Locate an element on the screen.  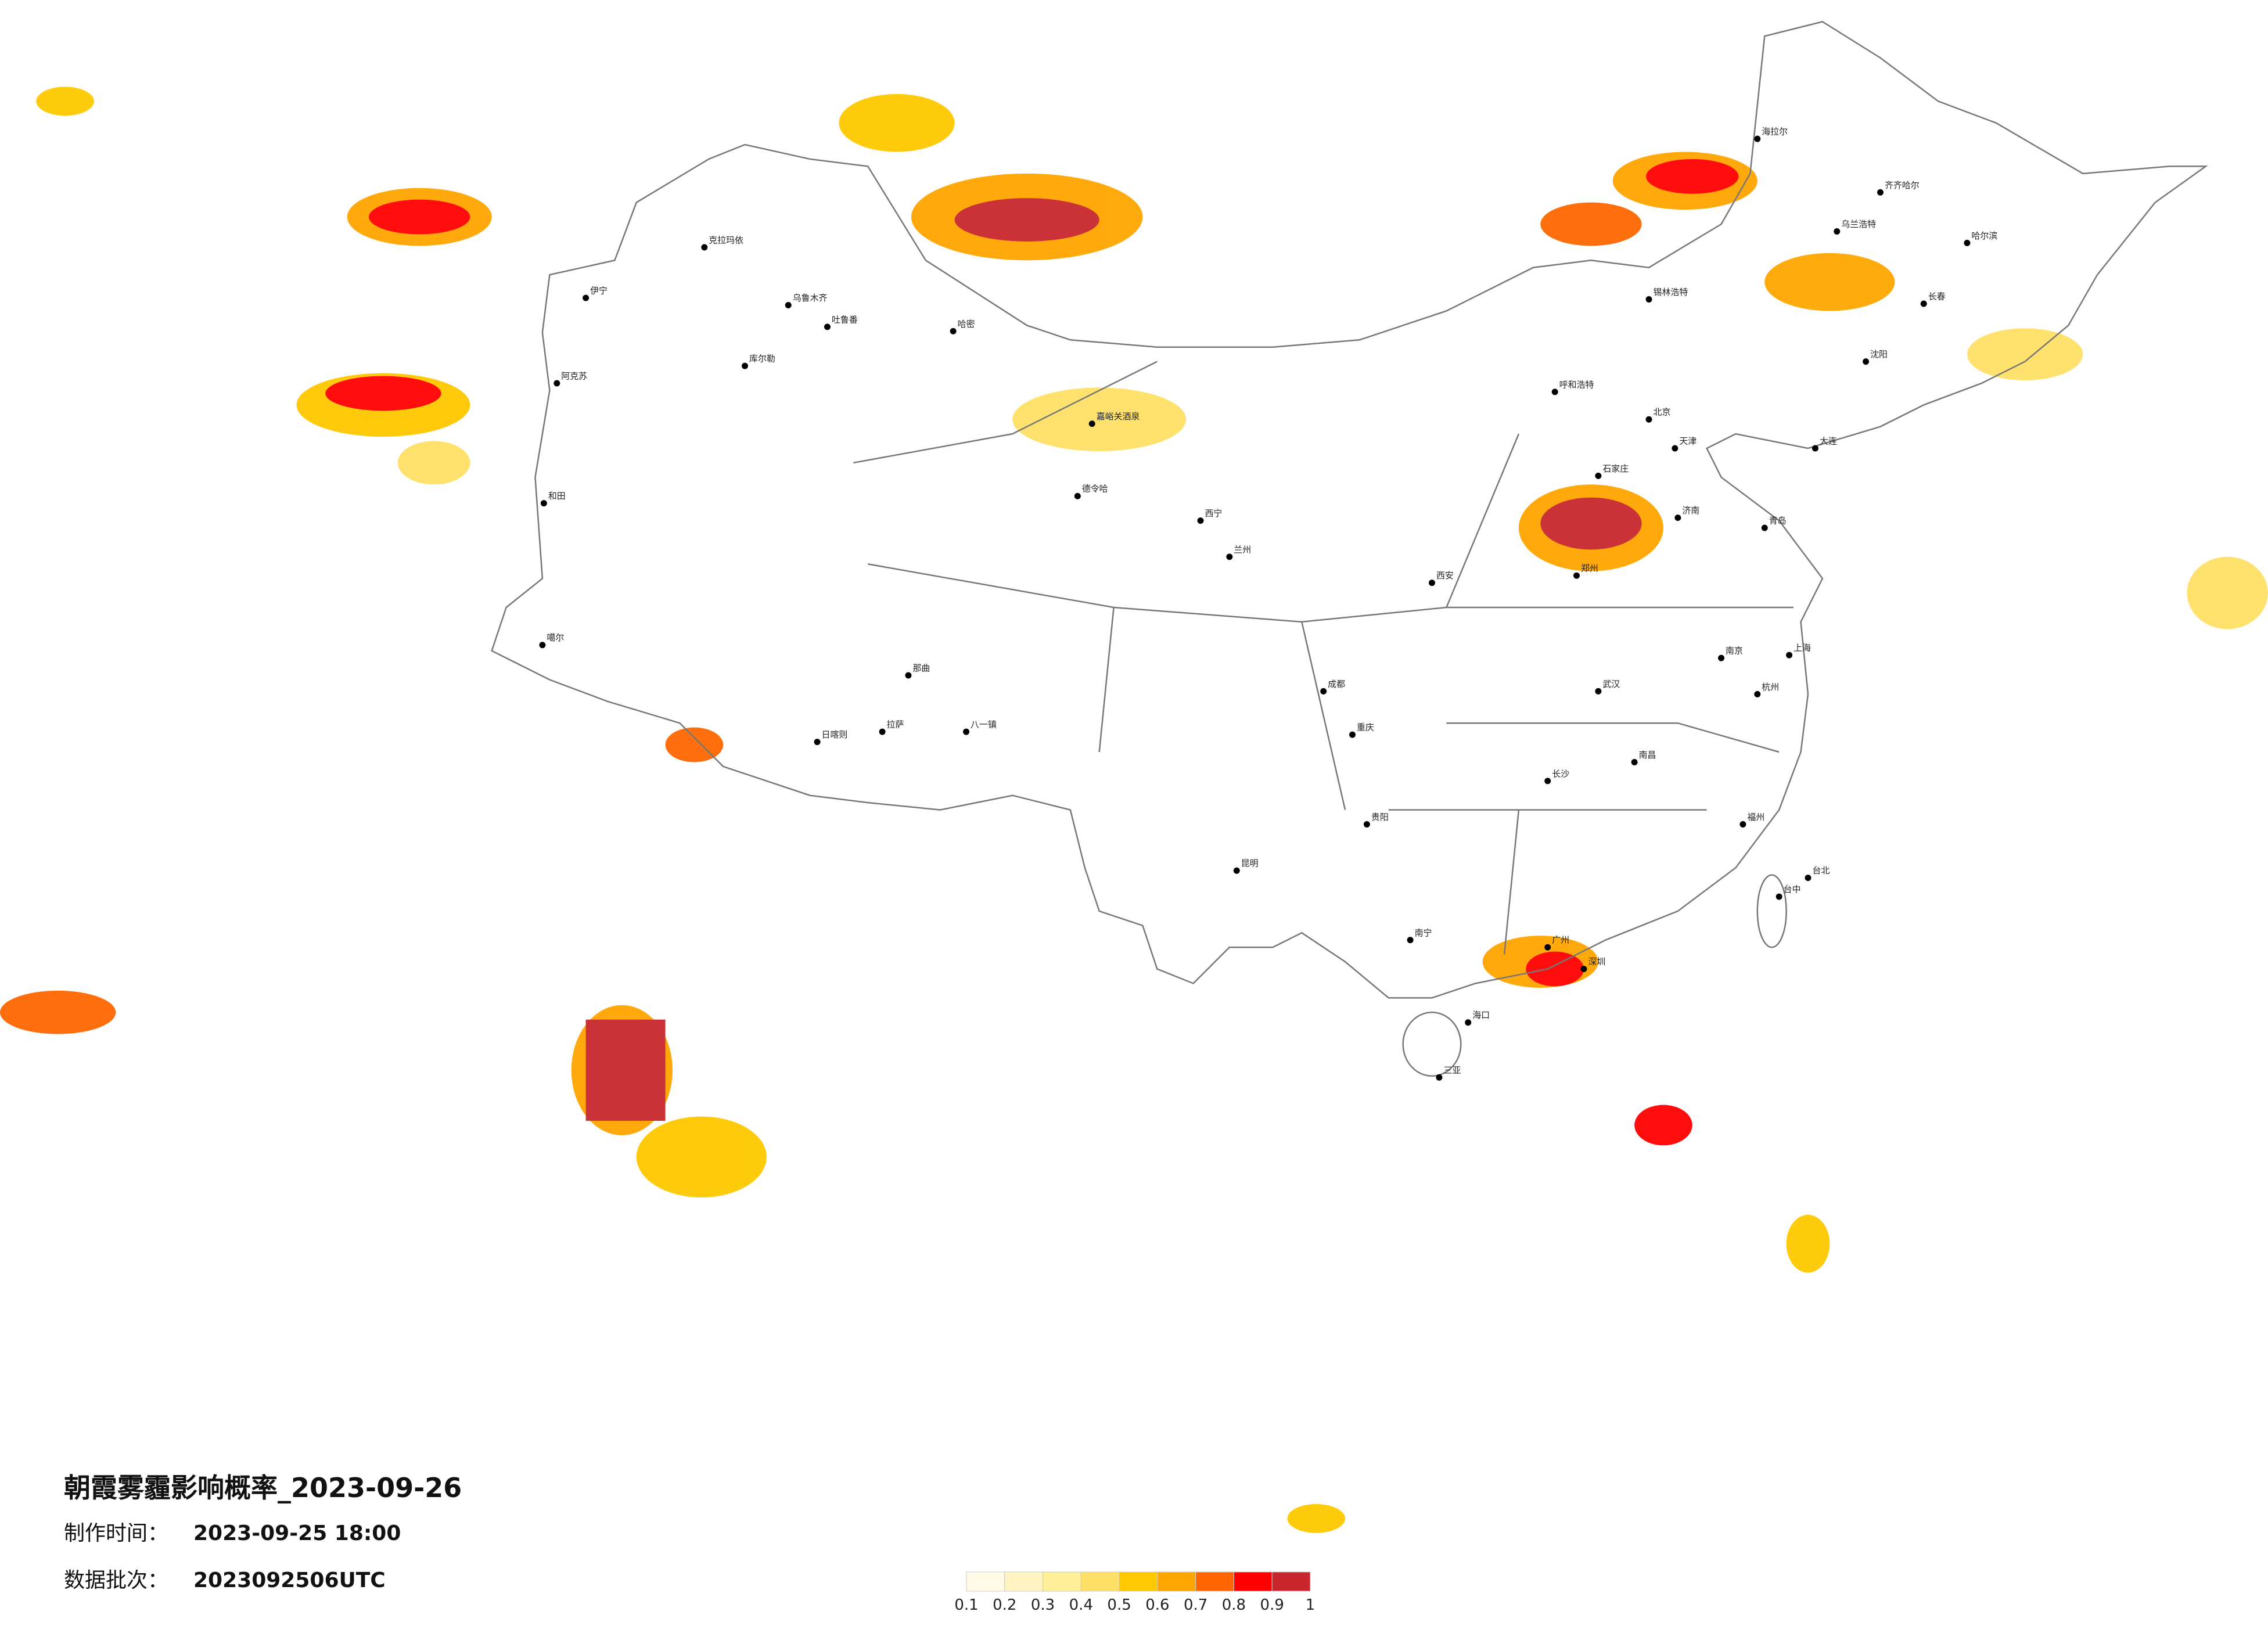
city-label: 台中 is located at coordinates (1792, 889).